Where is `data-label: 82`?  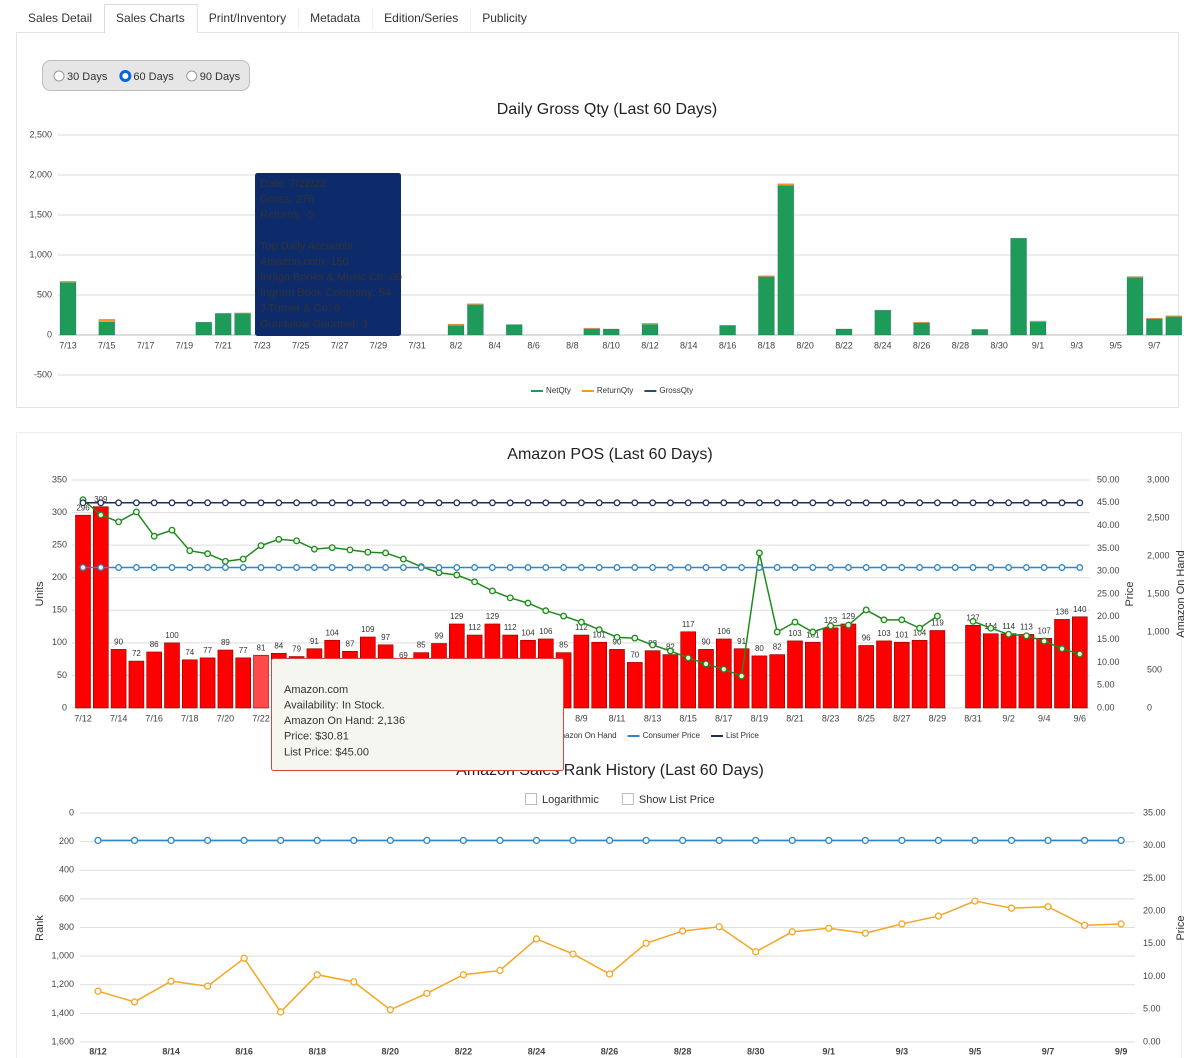
data-label: 82 is located at coordinates (670, 647).